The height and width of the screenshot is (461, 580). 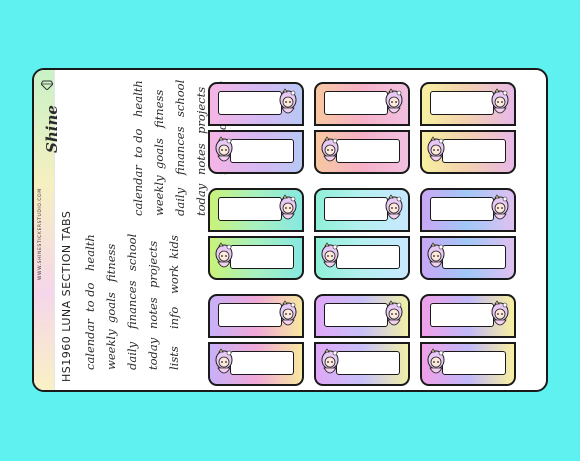 I want to click on brand-logo: Shine, so click(x=50, y=115).